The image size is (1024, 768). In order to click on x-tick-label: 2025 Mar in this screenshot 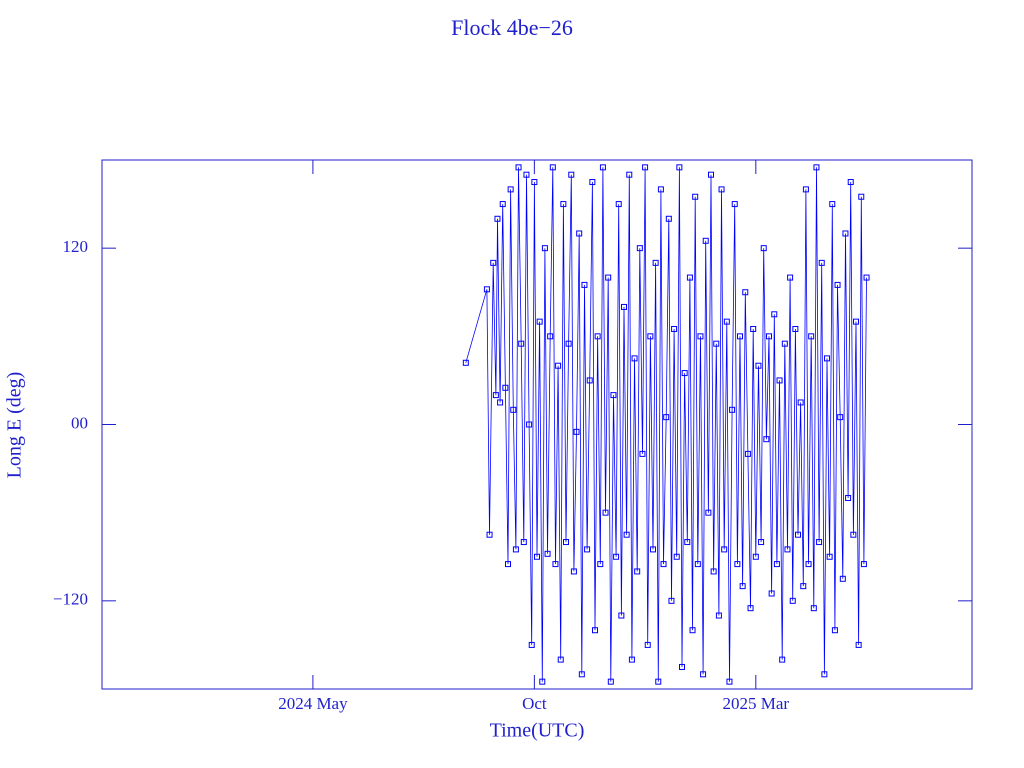, I will do `click(756, 703)`.